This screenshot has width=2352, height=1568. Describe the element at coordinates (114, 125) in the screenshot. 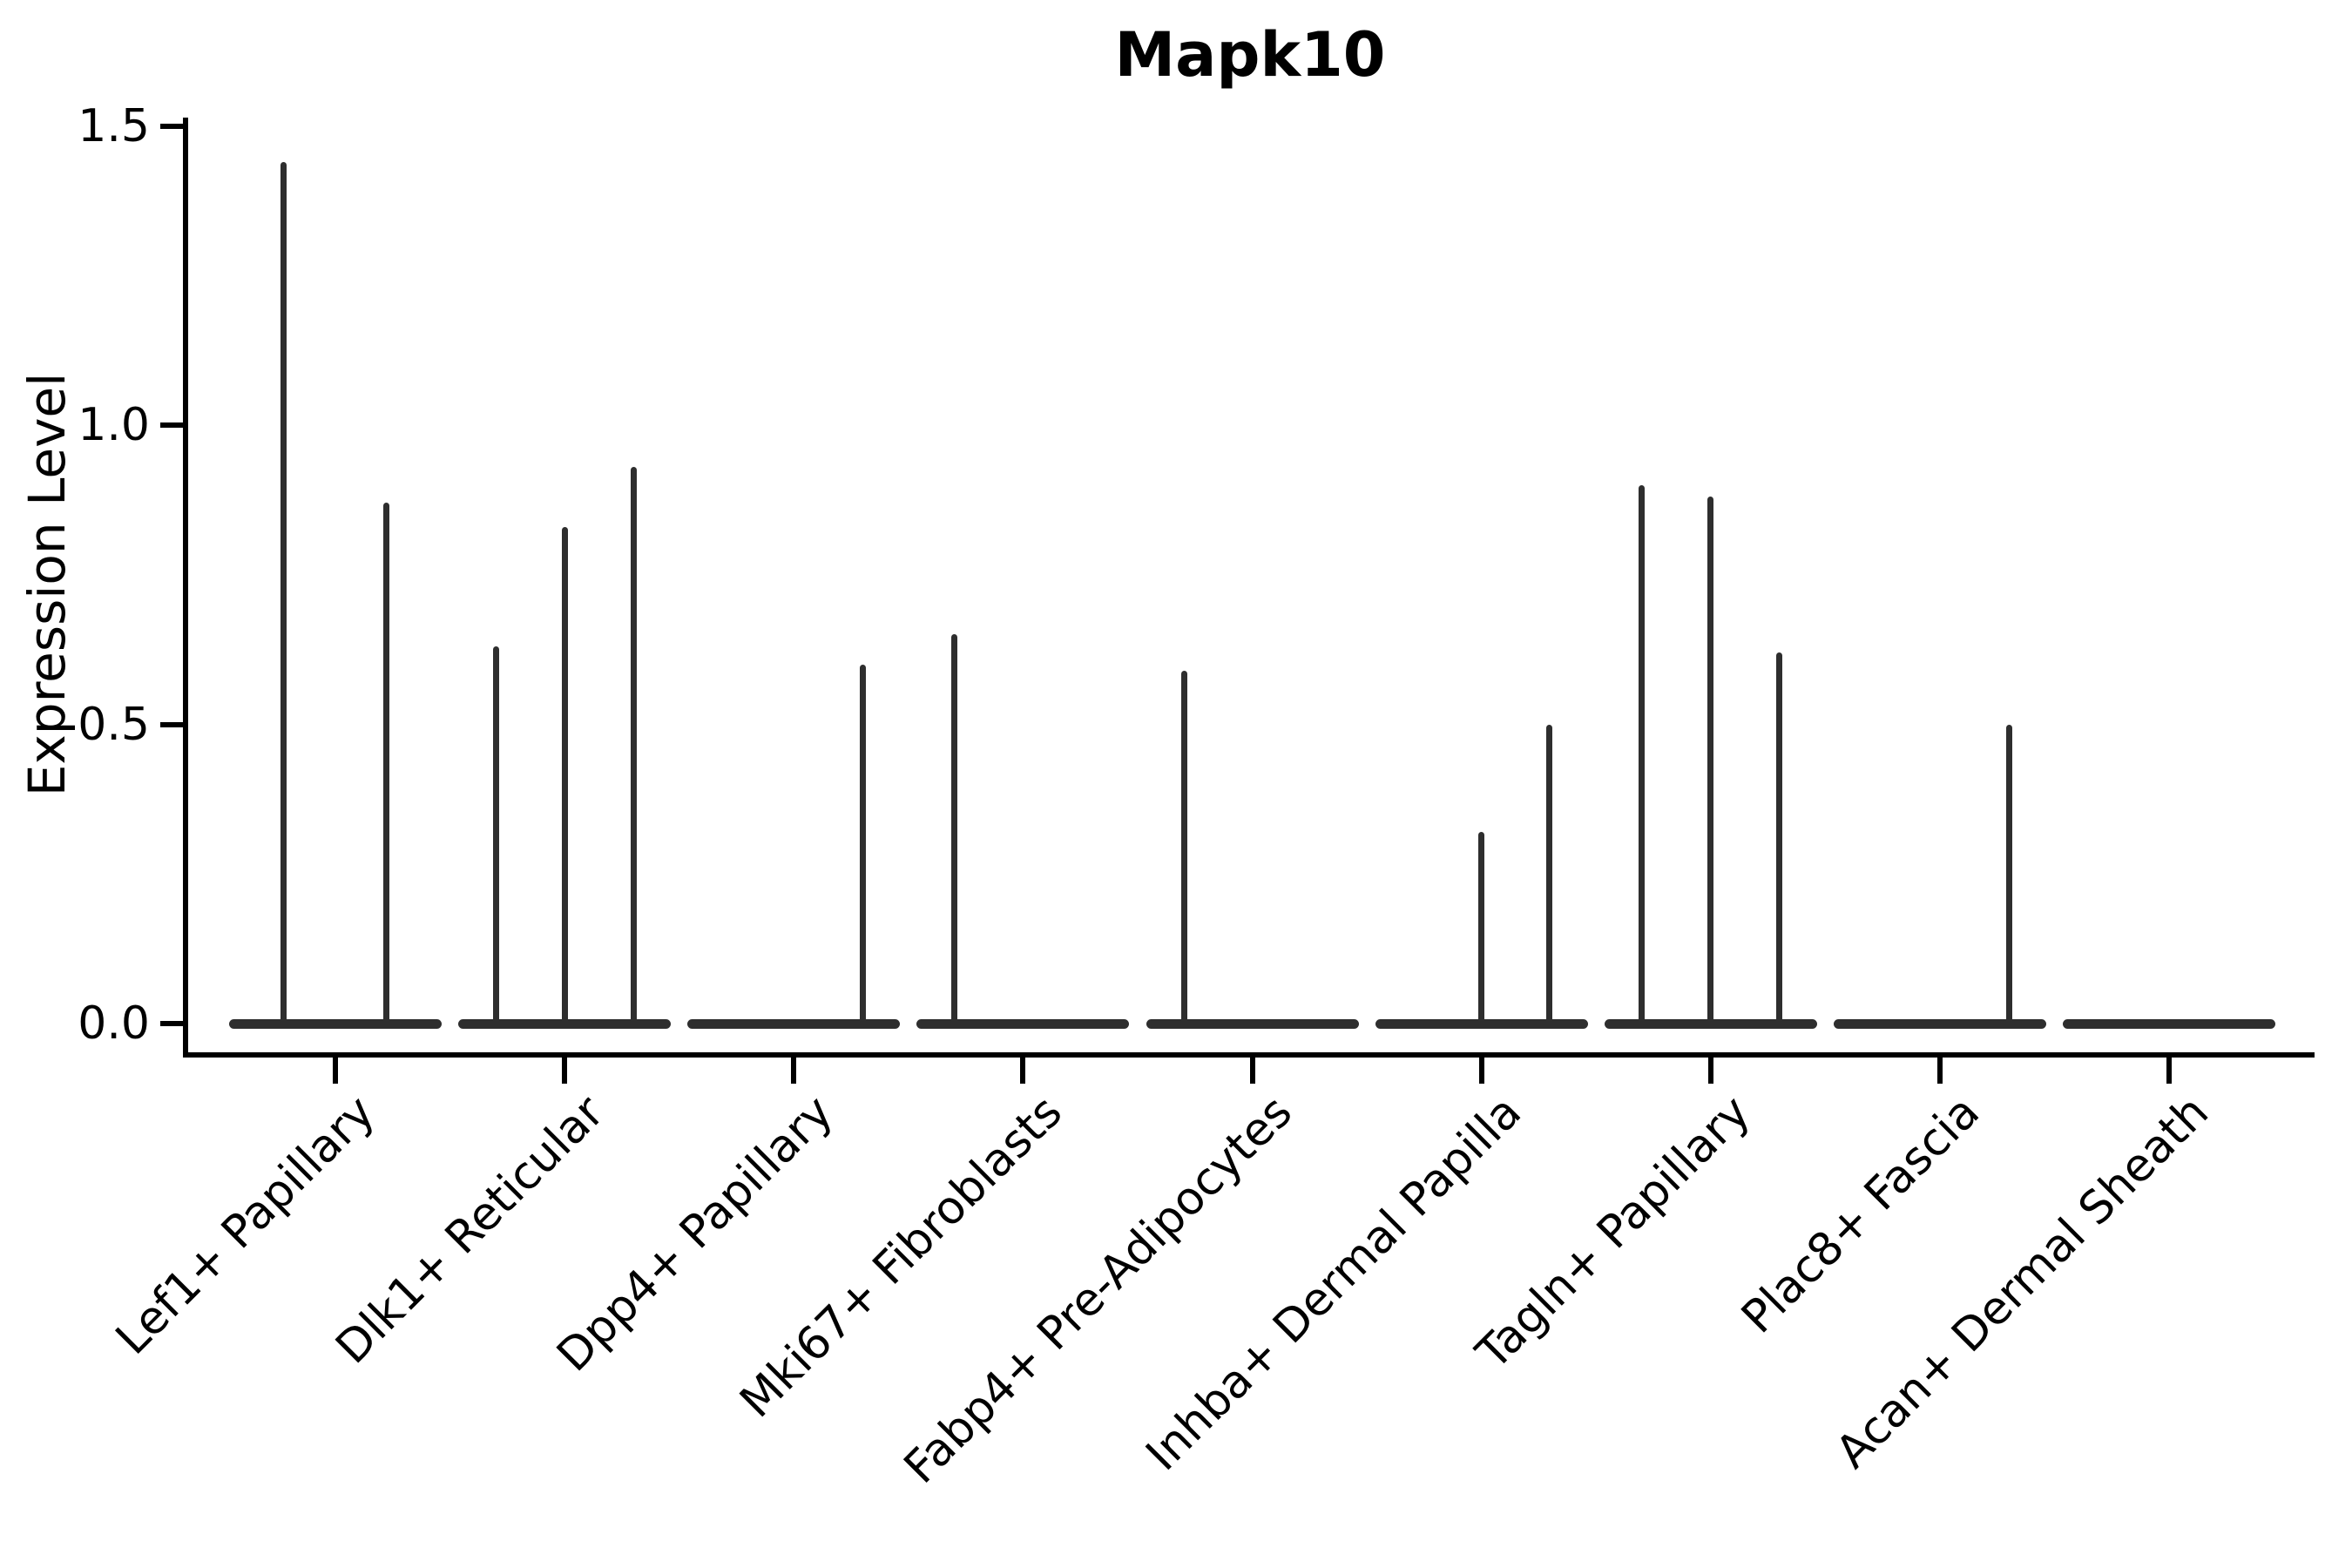

I see `y-tick-label: 1.5` at that location.